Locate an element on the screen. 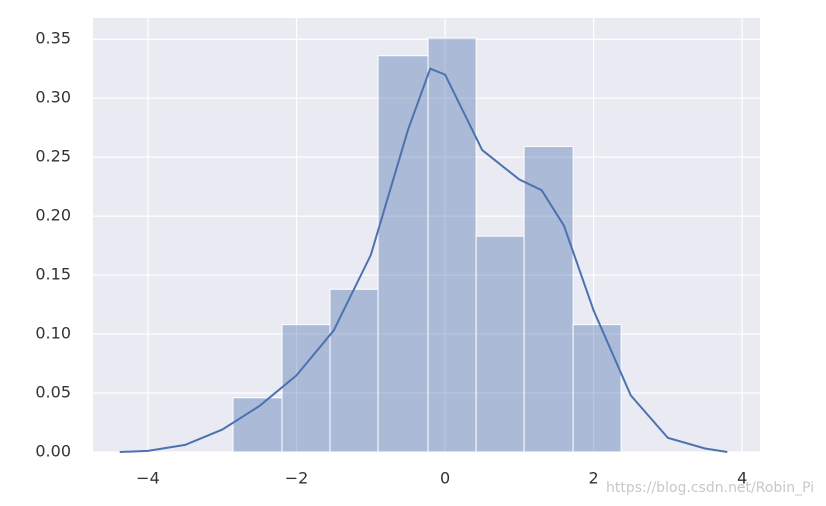 Image resolution: width=826 pixels, height=506 pixels. y-tick-label: 0.20 is located at coordinates (53, 215).